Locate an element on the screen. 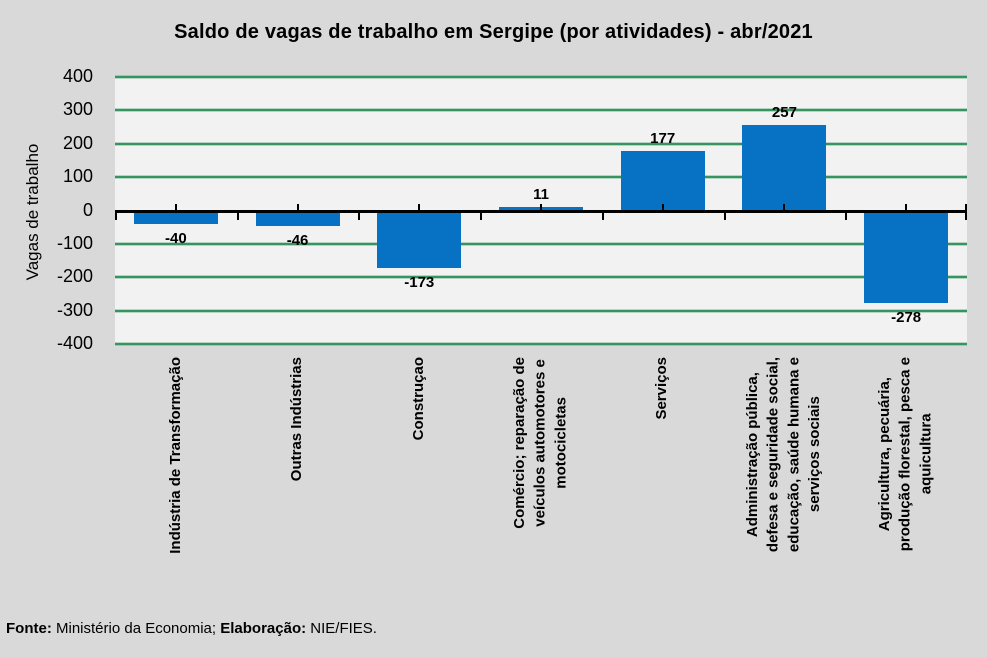  x-category-cell: Indústria de Transformação is located at coordinates (176, 485).